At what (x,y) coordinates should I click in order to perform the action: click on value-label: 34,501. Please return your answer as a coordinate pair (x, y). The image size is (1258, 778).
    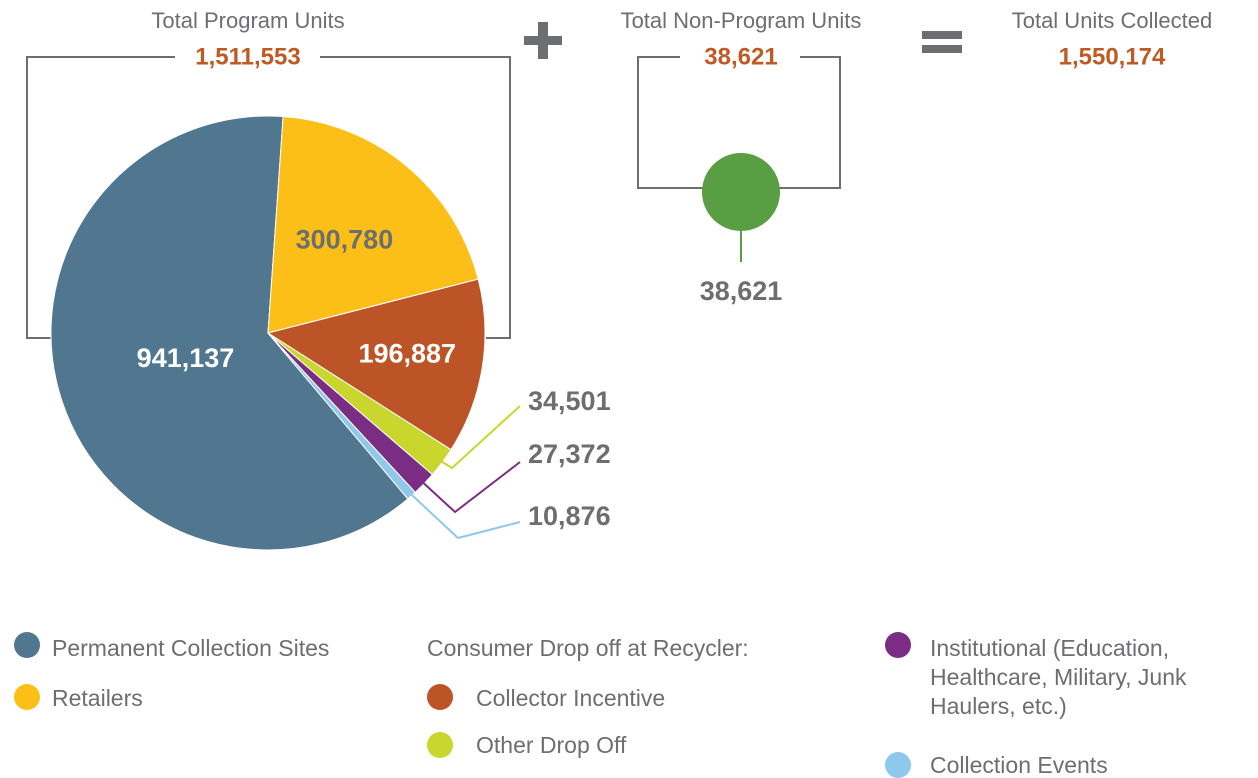
    Looking at the image, I should click on (569, 401).